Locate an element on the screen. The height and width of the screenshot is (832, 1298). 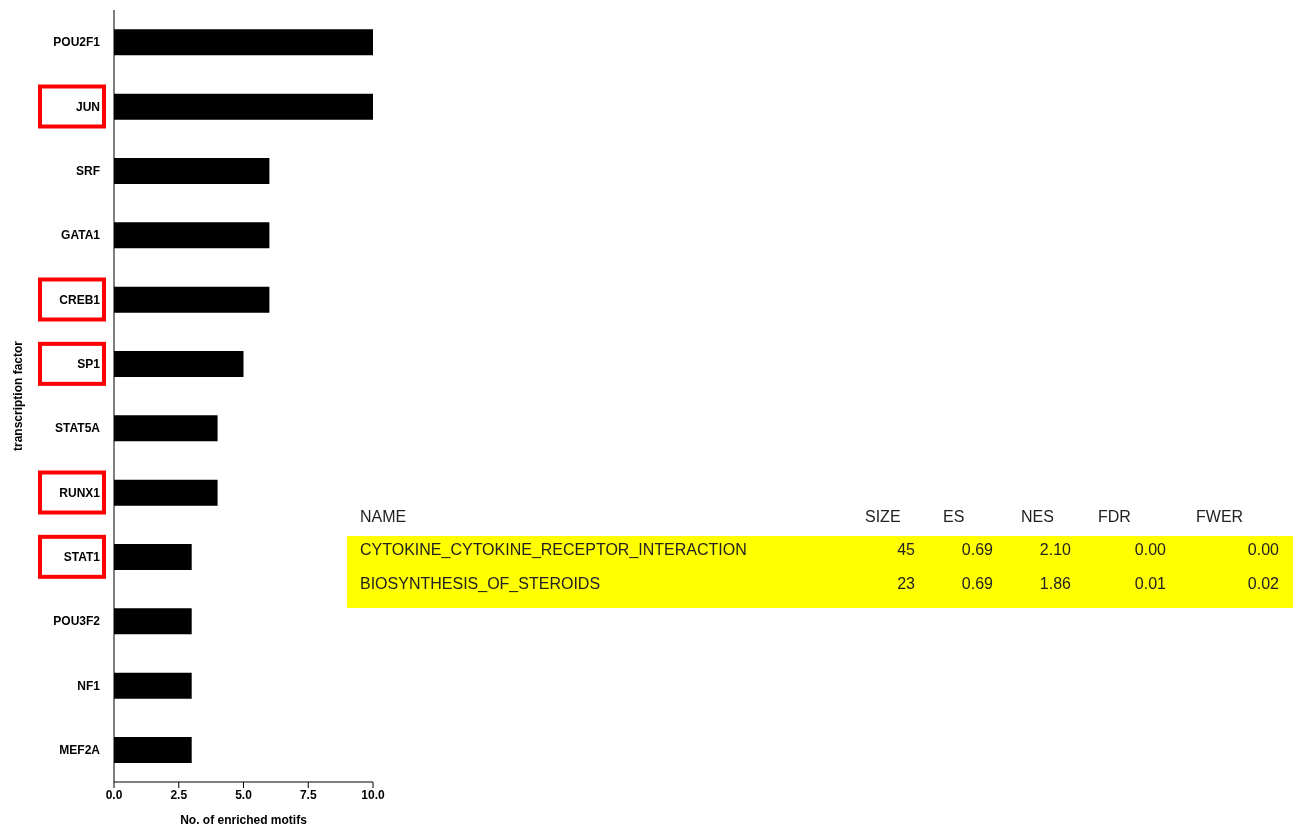
text: 1.86 is located at coordinates (1055, 584).